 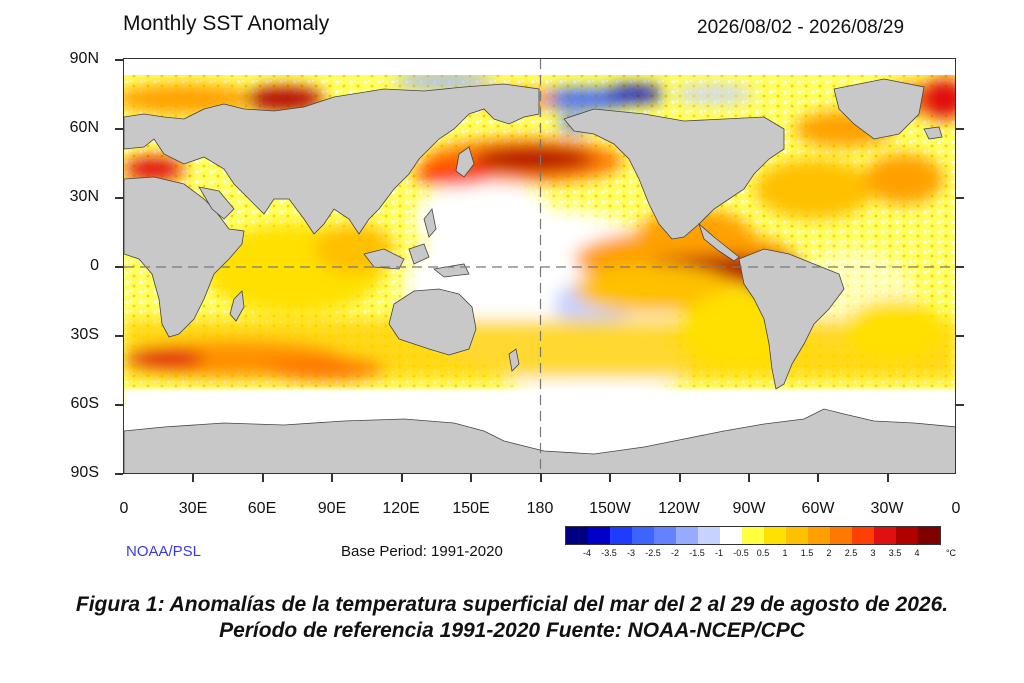 What do you see at coordinates (719, 553) in the screenshot?
I see `colorbar-tick-label: -1` at bounding box center [719, 553].